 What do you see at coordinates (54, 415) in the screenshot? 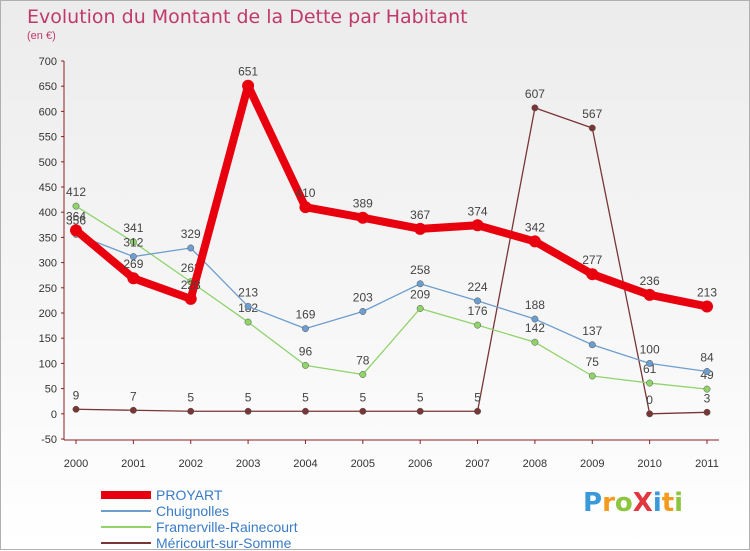
I see `y-tick-label: 0` at bounding box center [54, 415].